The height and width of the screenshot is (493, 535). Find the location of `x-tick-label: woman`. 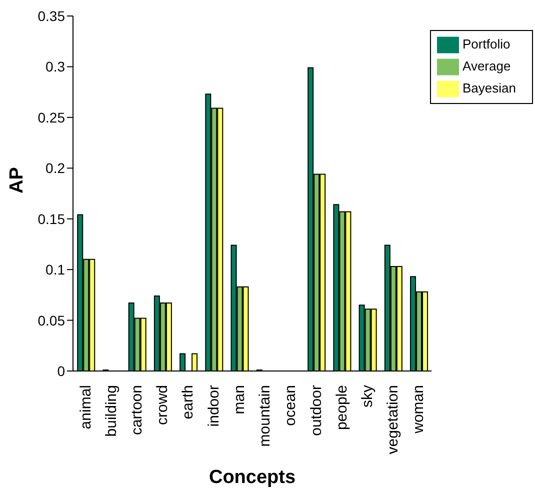

x-tick-label: woman is located at coordinates (419, 409).